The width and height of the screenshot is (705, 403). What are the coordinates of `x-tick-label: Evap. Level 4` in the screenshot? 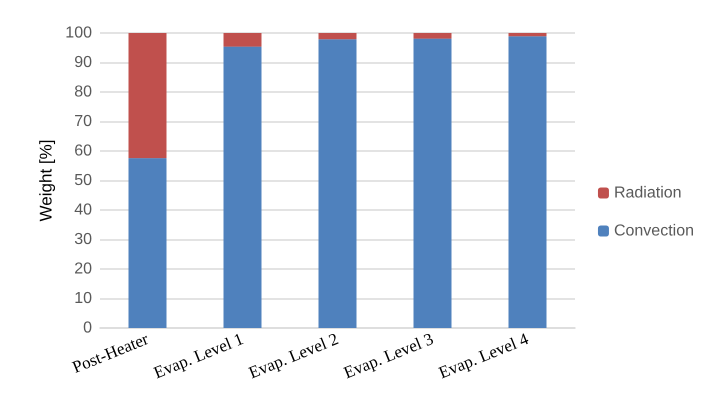 It's located at (484, 355).